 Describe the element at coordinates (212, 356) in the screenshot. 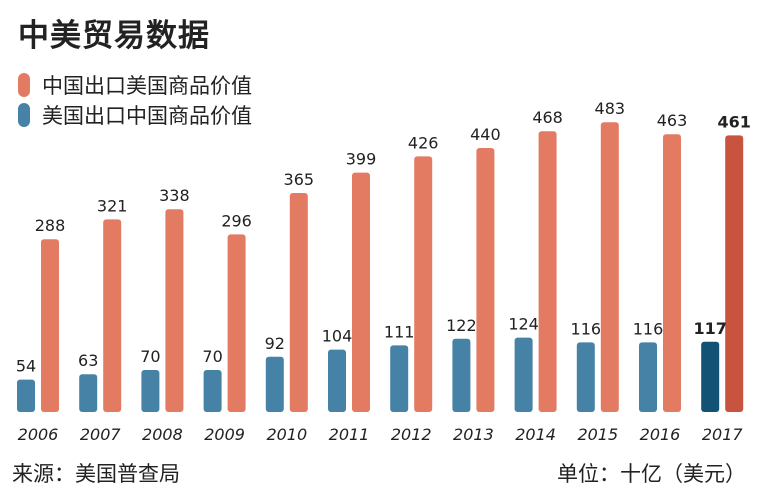

I see `value-label-us-exports-2009: 70` at that location.